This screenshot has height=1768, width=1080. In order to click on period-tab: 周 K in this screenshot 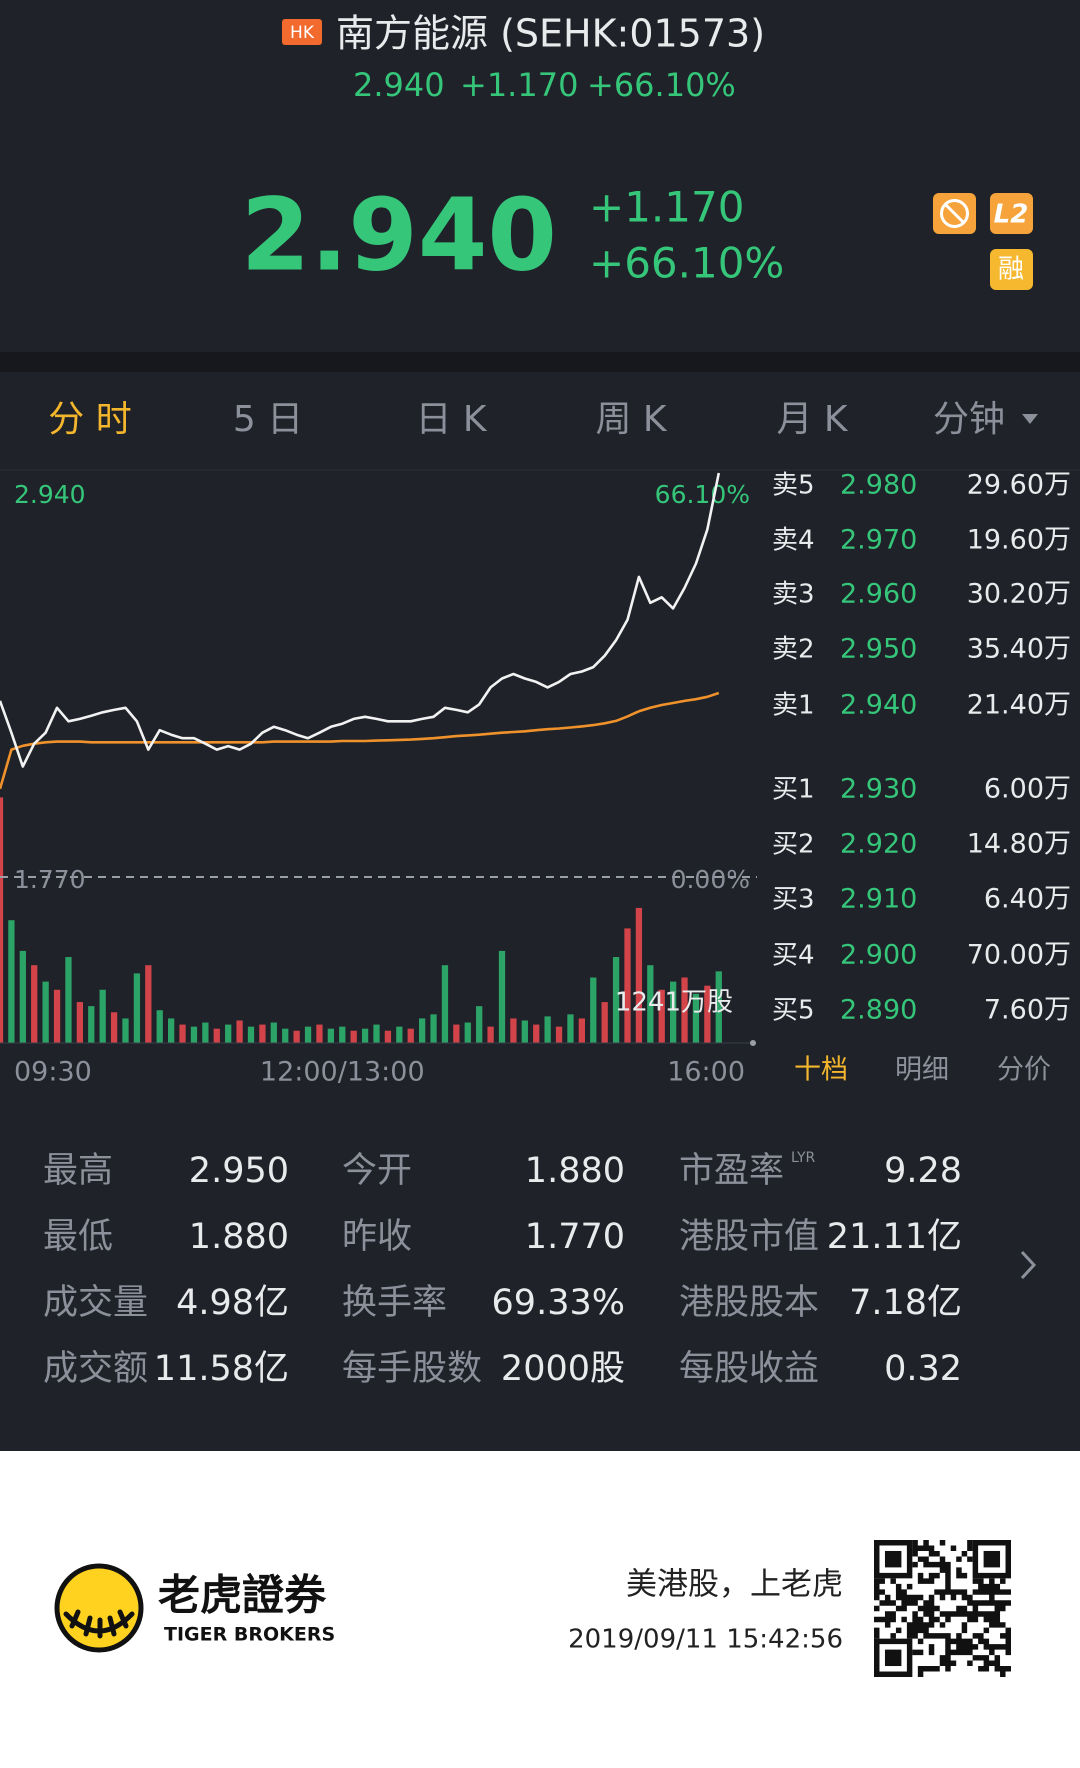, I will do `click(631, 419)`.